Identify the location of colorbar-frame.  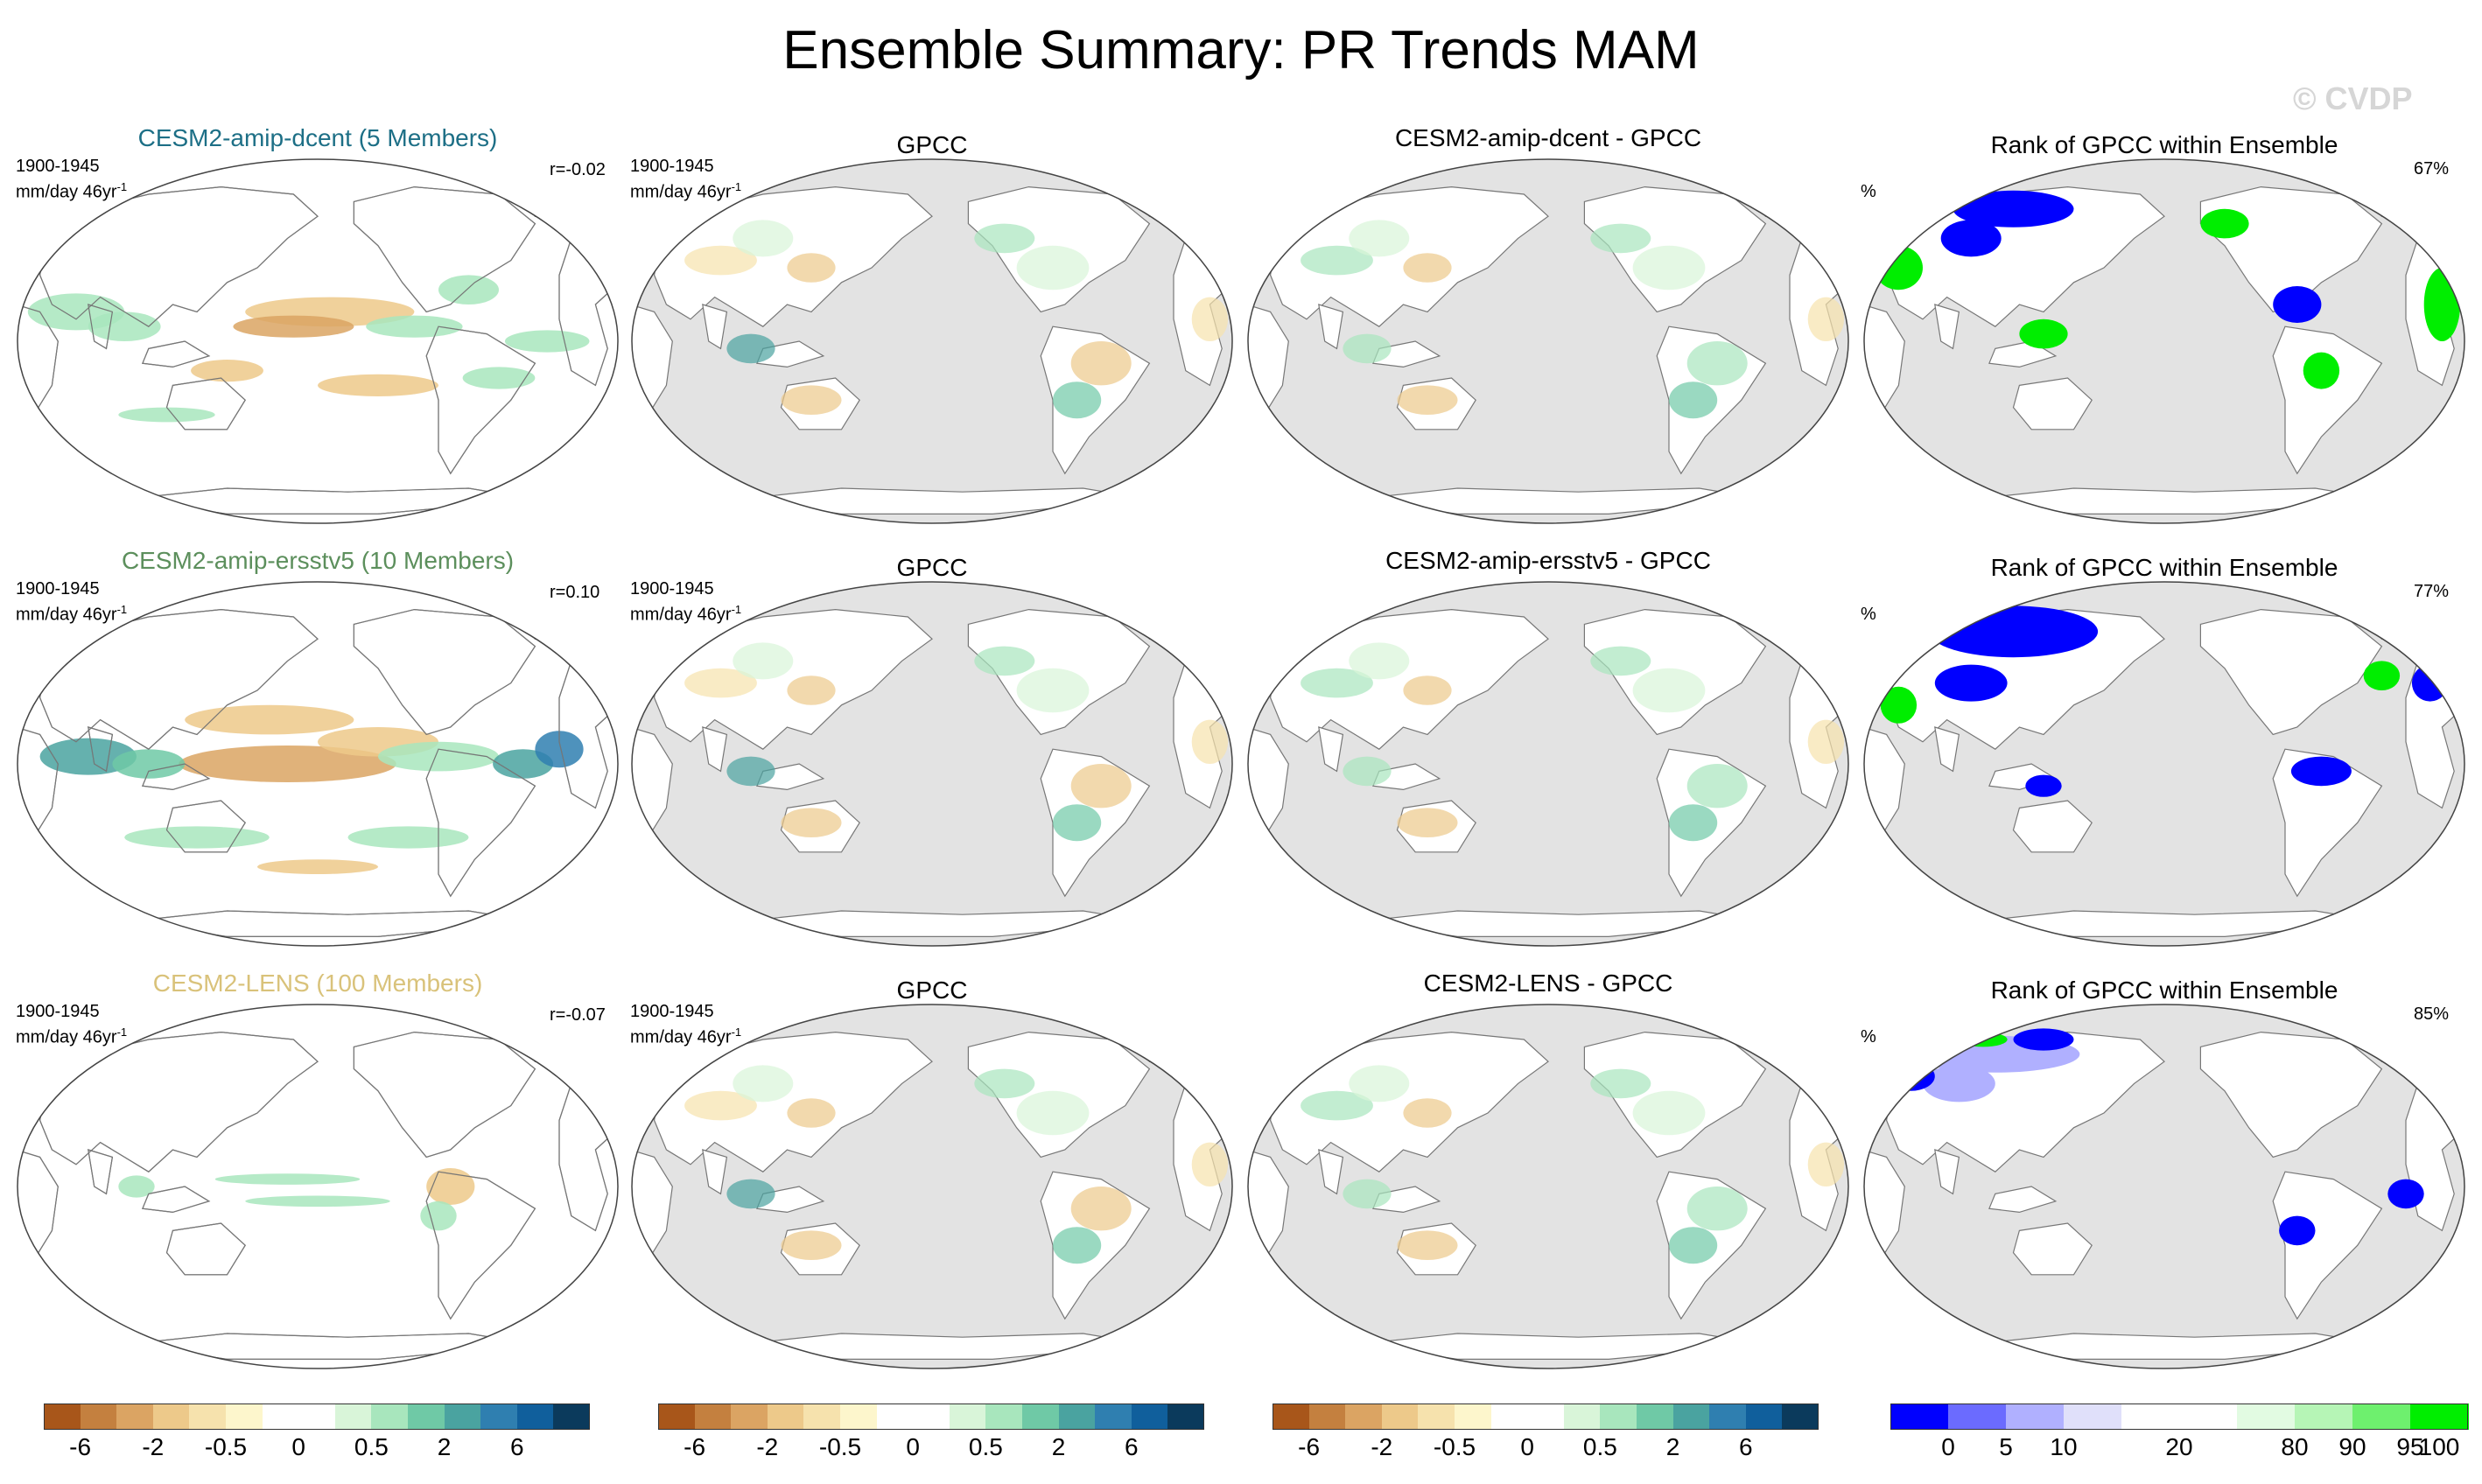
(931, 1417).